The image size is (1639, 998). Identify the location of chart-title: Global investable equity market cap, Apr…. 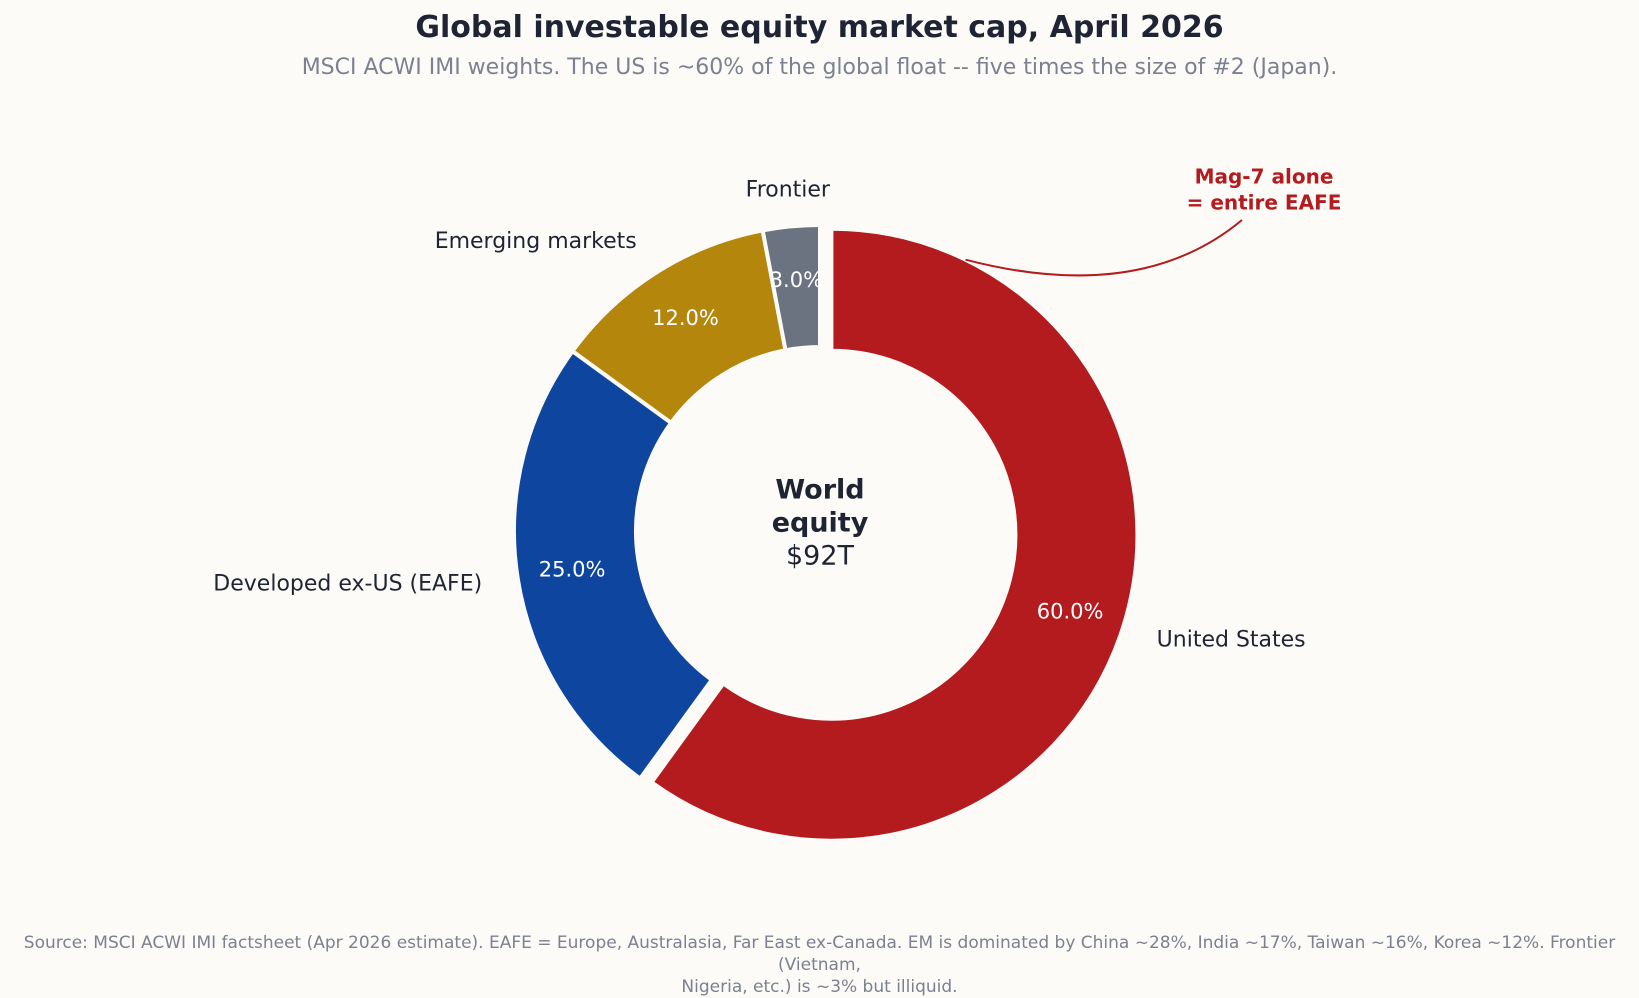
(819, 27).